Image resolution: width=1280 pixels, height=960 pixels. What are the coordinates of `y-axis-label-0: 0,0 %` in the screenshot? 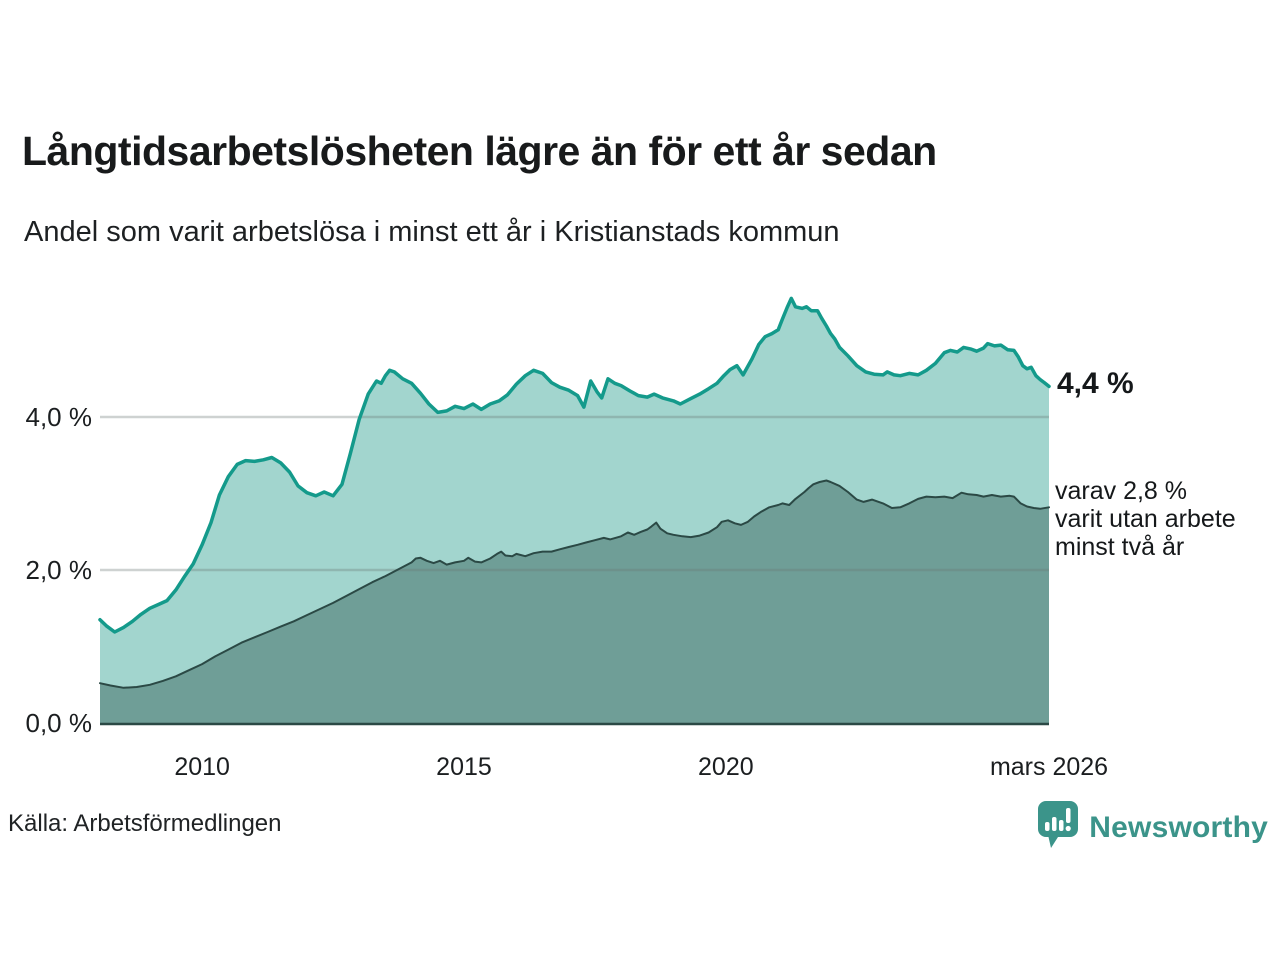 It's located at (59, 723).